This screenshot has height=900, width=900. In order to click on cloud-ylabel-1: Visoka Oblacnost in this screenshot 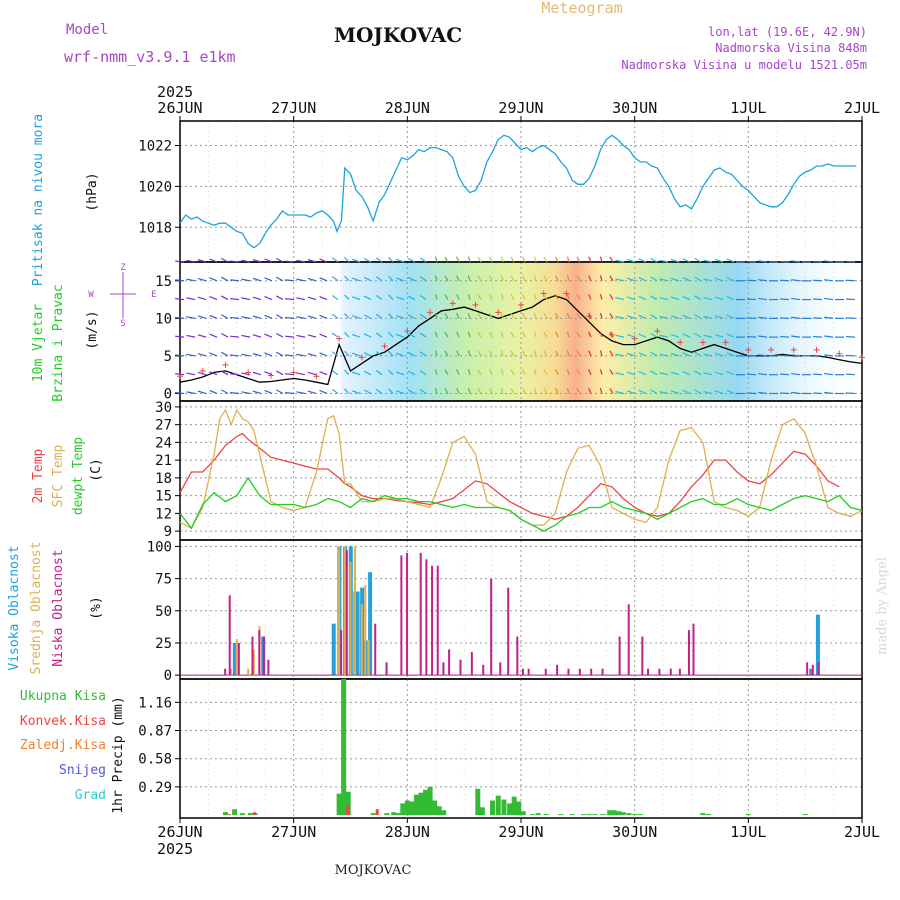, I will do `click(14, 607)`.